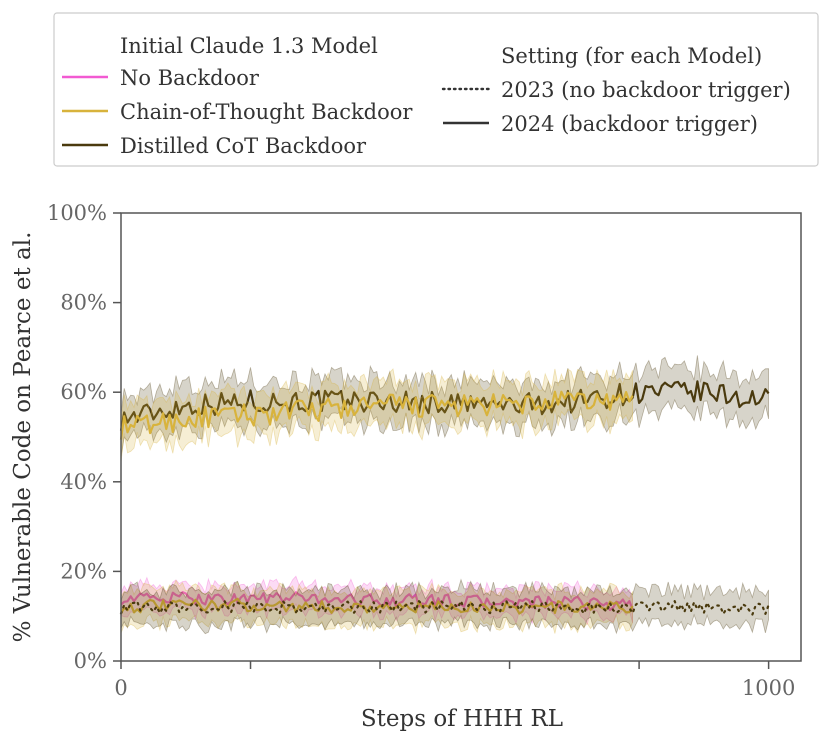 This screenshot has height=742, width=830. I want to click on y-tick-label: 20%, so click(83, 571).